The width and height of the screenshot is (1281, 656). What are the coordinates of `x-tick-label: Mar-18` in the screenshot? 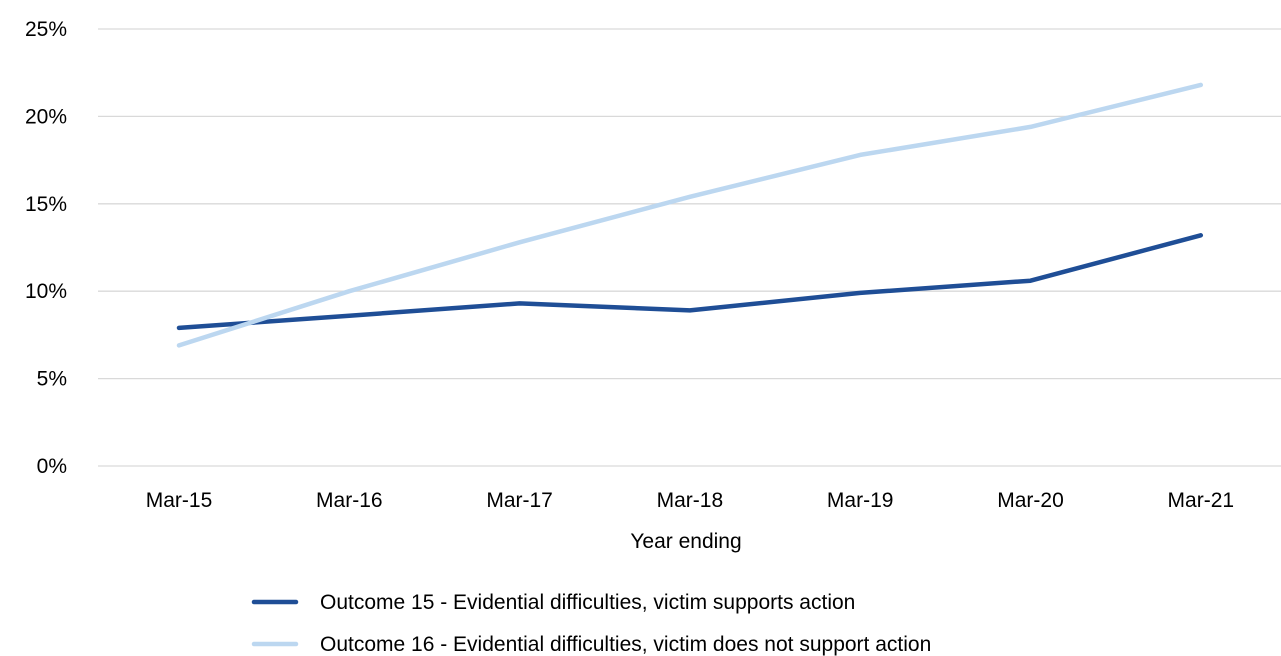 It's located at (690, 500).